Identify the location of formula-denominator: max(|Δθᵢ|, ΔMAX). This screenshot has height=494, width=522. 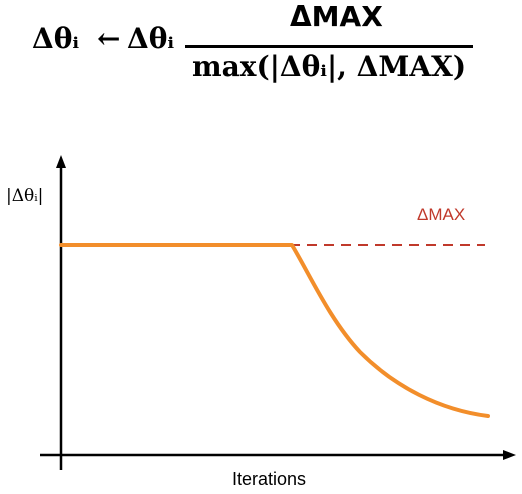
(329, 66).